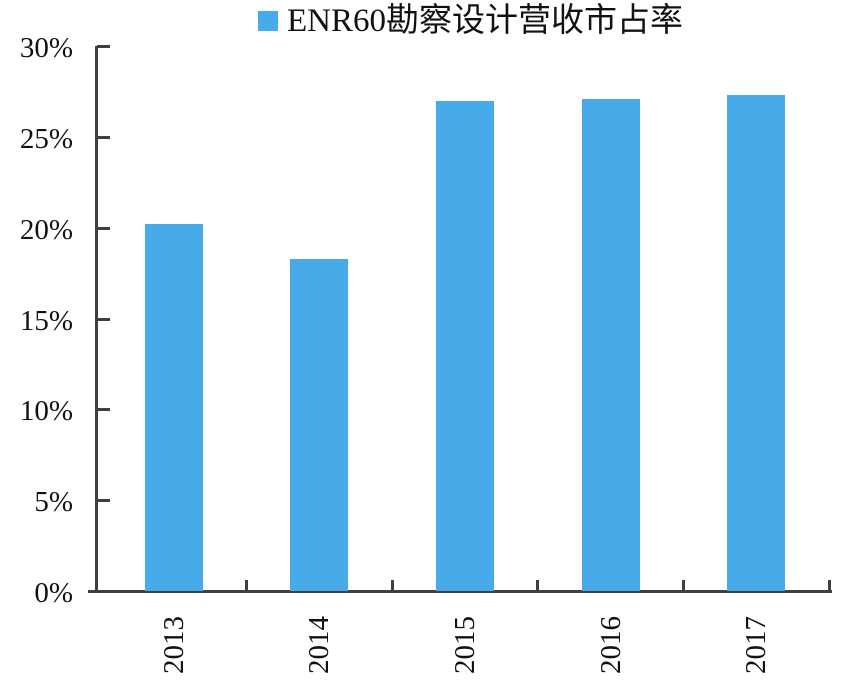 The width and height of the screenshot is (851, 689). What do you see at coordinates (46, 229) in the screenshot?
I see `y-axis-tick-label: 20%` at bounding box center [46, 229].